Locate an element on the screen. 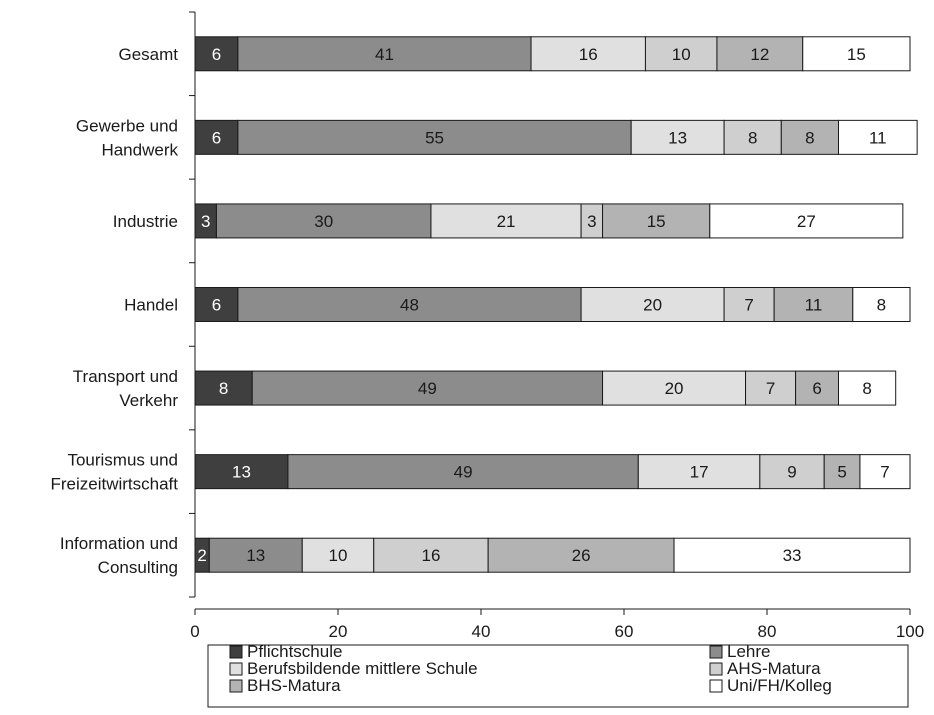 The width and height of the screenshot is (934, 715). category-label: Verkehr is located at coordinates (148, 400).